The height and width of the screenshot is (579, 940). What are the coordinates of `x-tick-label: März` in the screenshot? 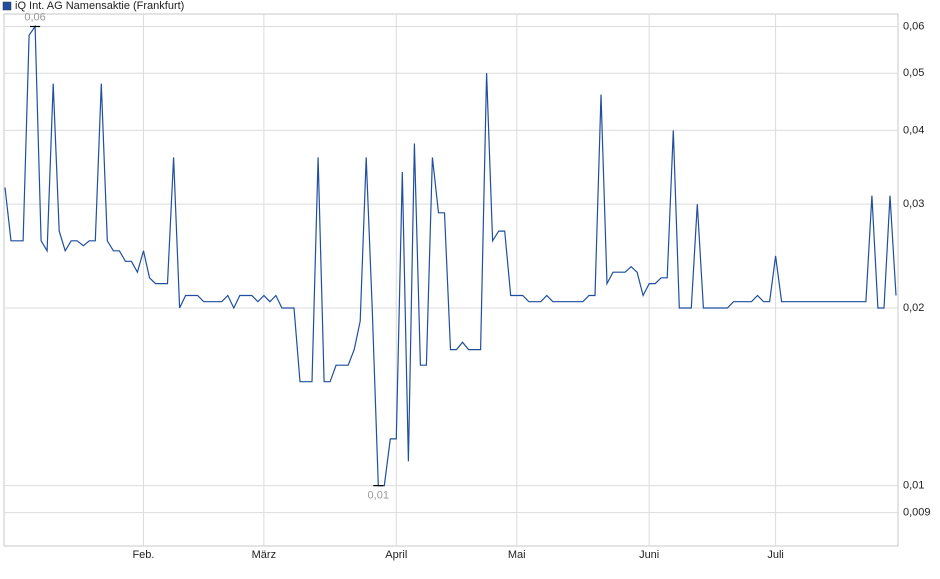 It's located at (264, 555).